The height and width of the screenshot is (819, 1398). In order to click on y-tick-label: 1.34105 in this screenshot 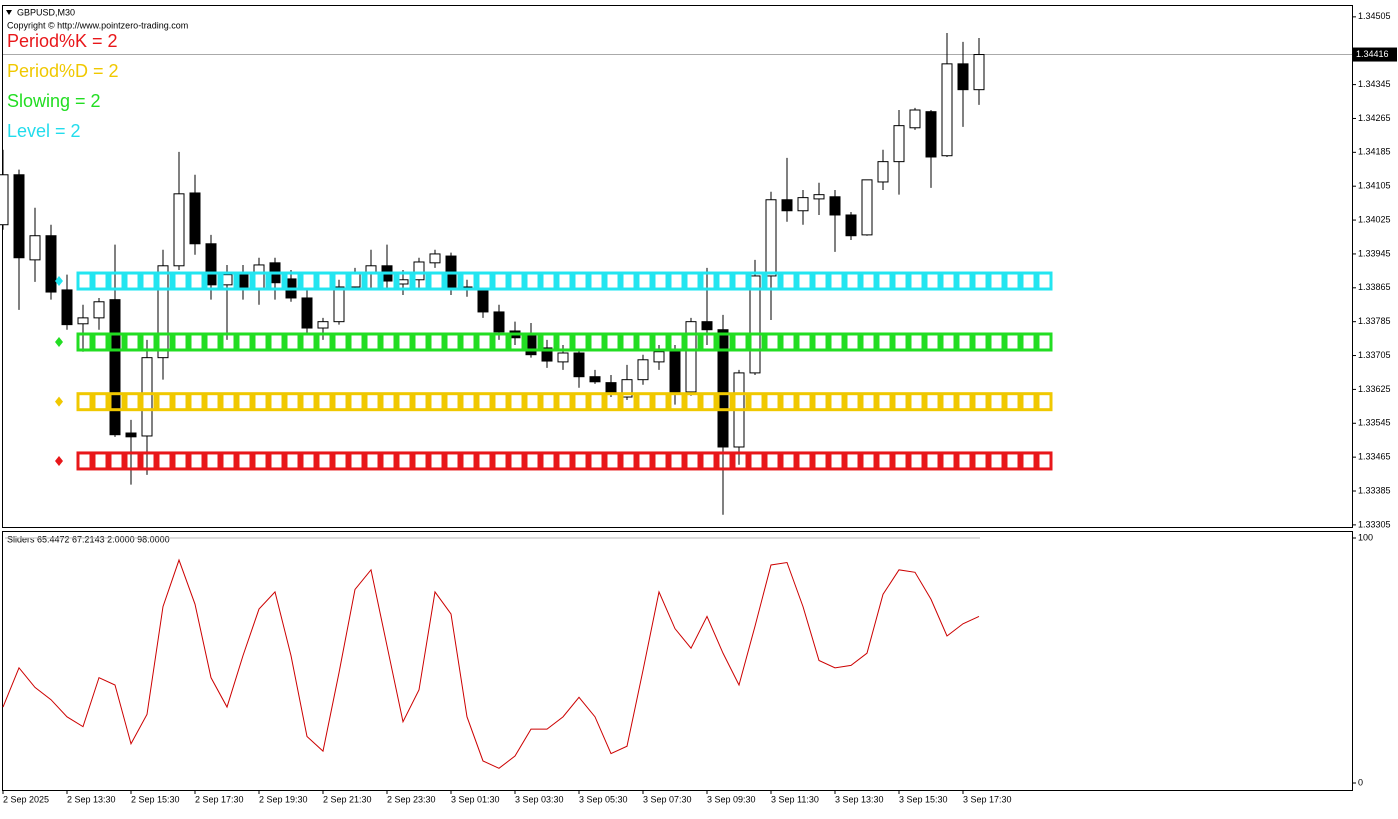, I will do `click(1374, 186)`.